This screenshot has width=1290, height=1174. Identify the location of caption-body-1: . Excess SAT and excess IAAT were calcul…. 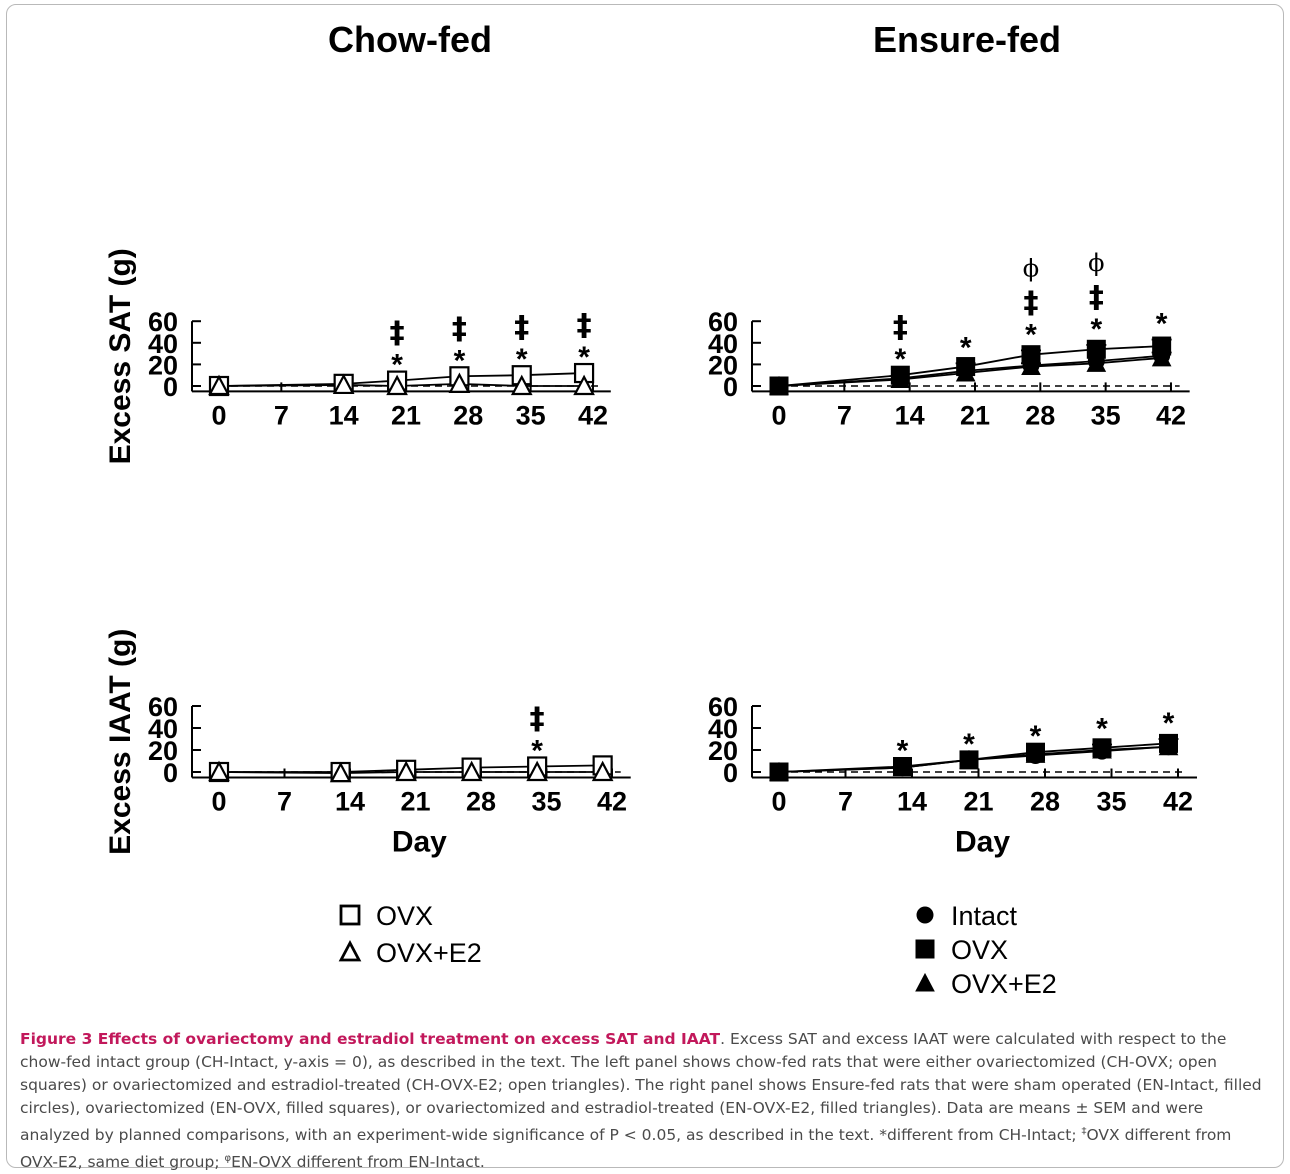
(641, 1087).